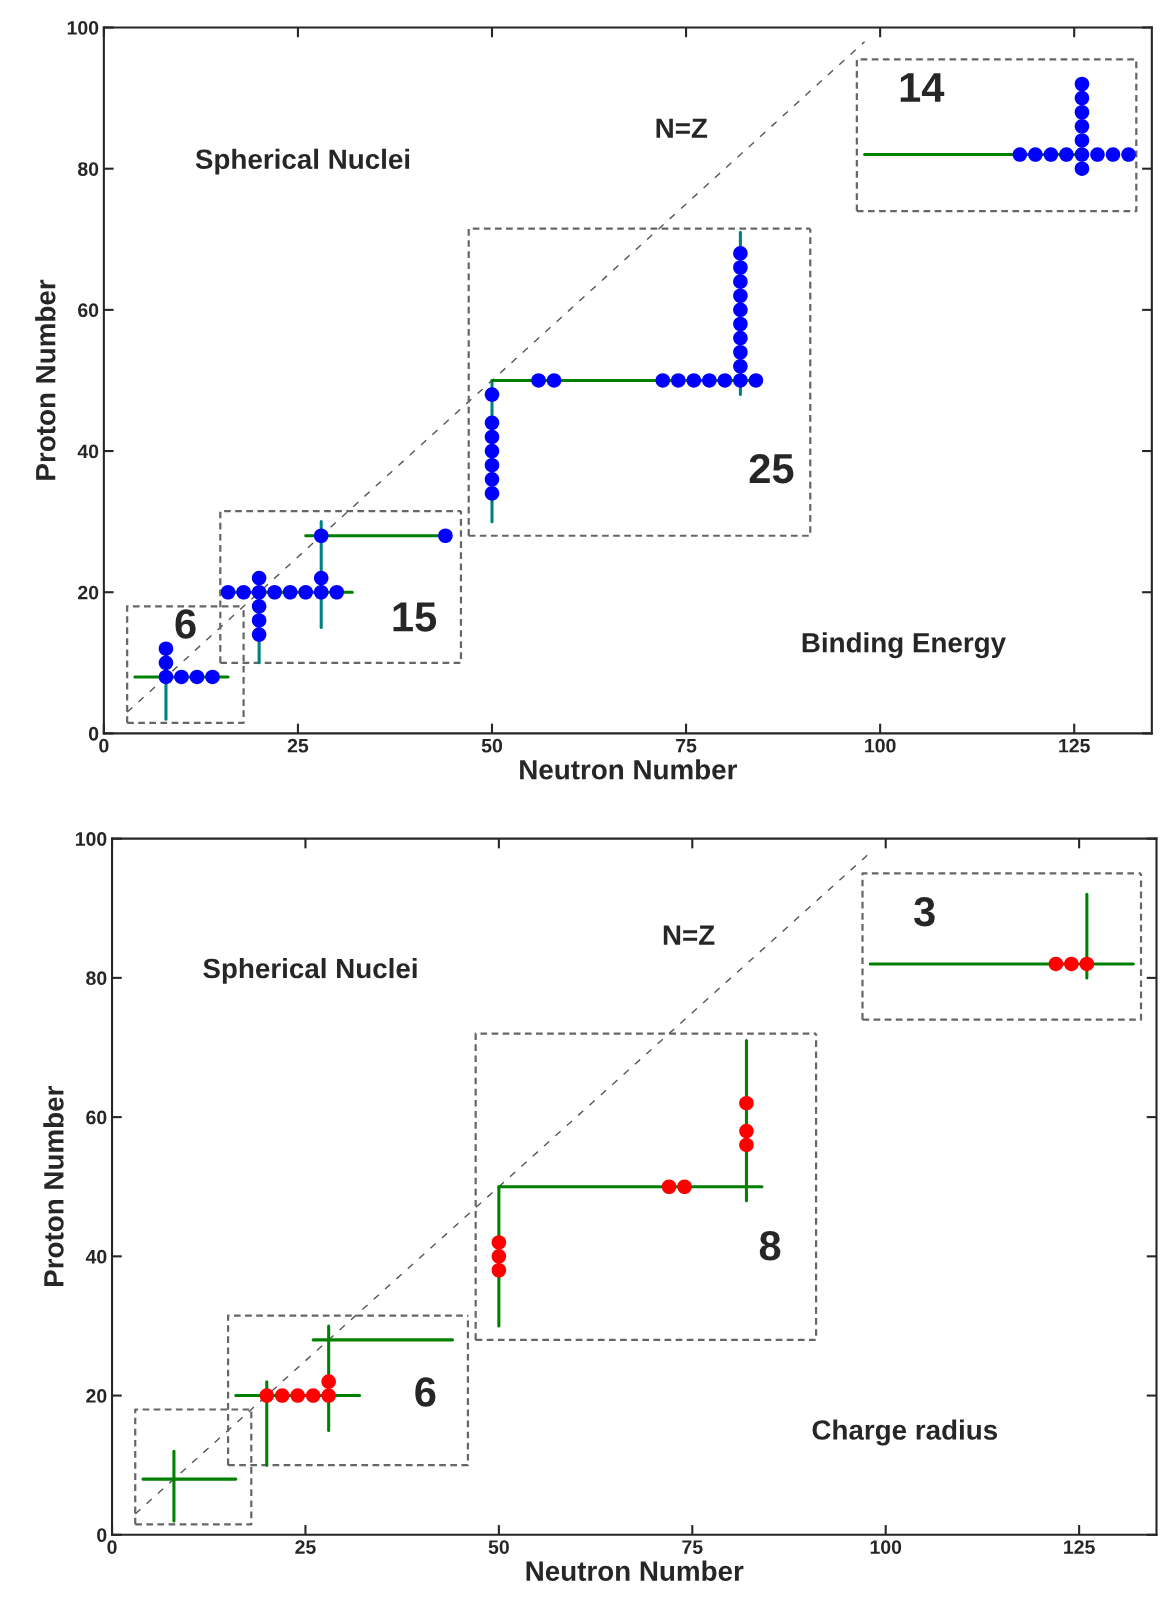 Image resolution: width=1167 pixels, height=1619 pixels. What do you see at coordinates (112, 1547) in the screenshot?
I see `x-tick-label: 0` at bounding box center [112, 1547].